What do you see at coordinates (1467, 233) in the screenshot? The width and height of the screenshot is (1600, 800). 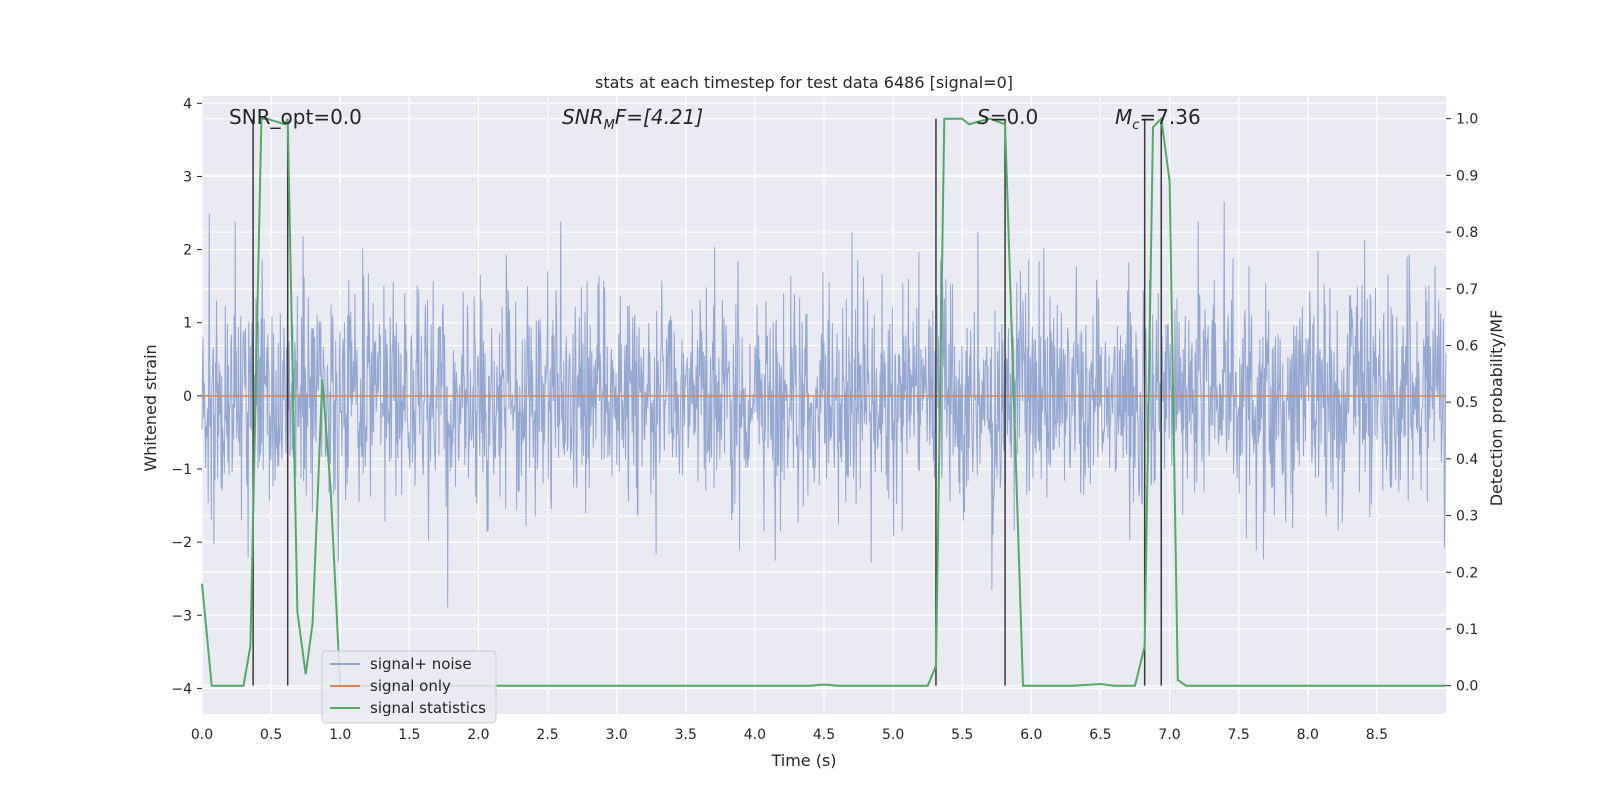 I see `y-right-tick-label: 0.8` at bounding box center [1467, 233].